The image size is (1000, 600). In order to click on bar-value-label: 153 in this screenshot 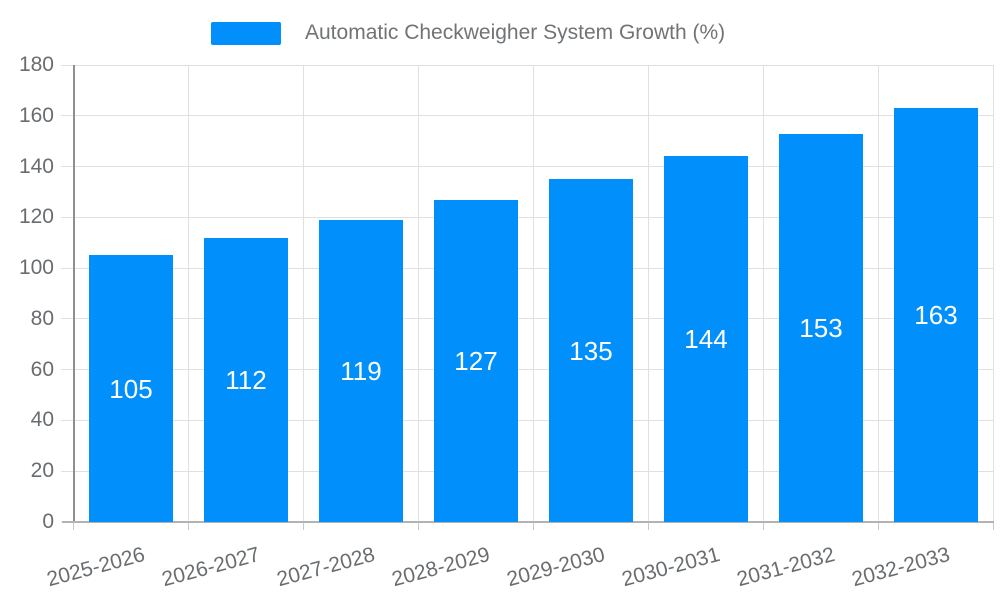, I will do `click(821, 327)`.